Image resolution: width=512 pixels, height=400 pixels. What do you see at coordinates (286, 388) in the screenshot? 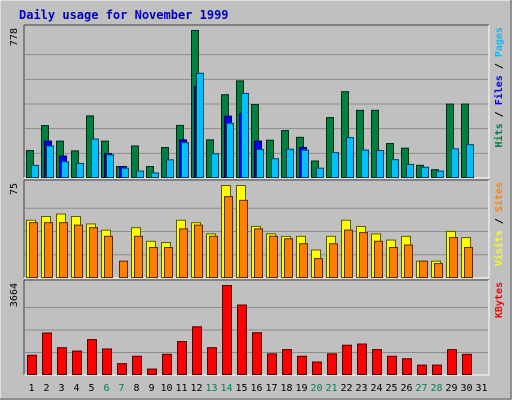
I see `day-label: 18` at bounding box center [286, 388].